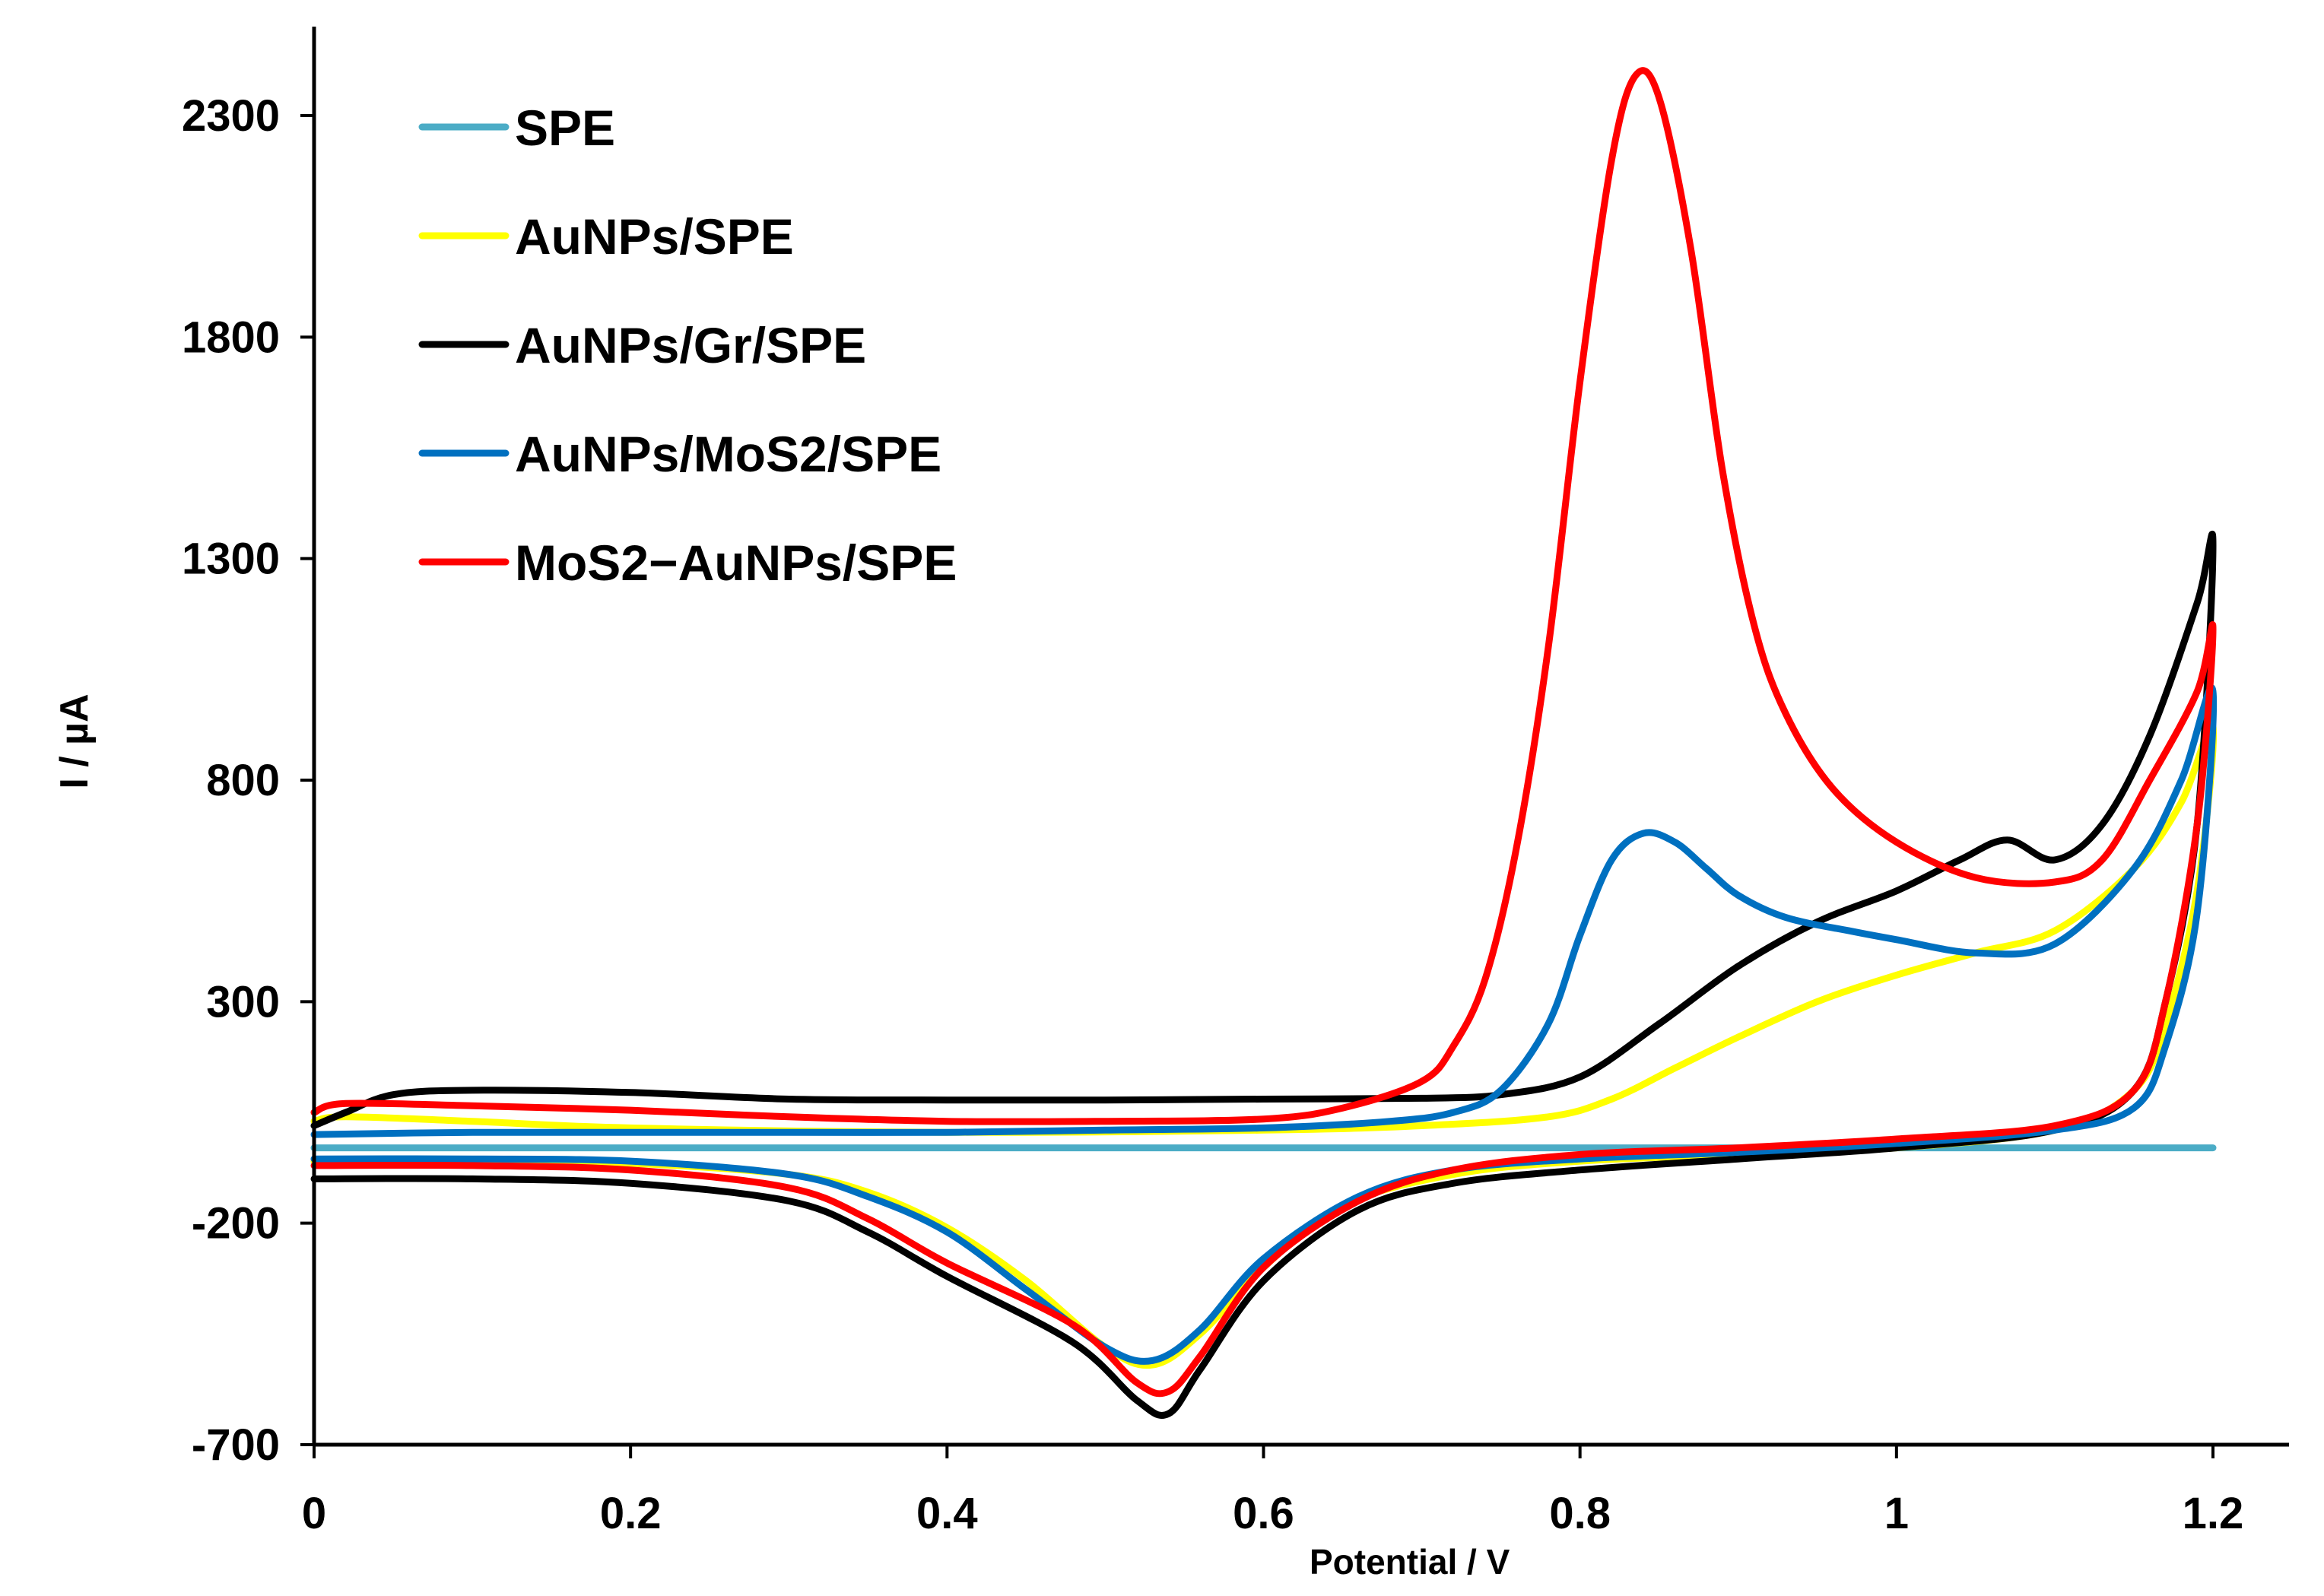  Describe the element at coordinates (631, 1514) in the screenshot. I see `x-tick-label: 0.2` at that location.